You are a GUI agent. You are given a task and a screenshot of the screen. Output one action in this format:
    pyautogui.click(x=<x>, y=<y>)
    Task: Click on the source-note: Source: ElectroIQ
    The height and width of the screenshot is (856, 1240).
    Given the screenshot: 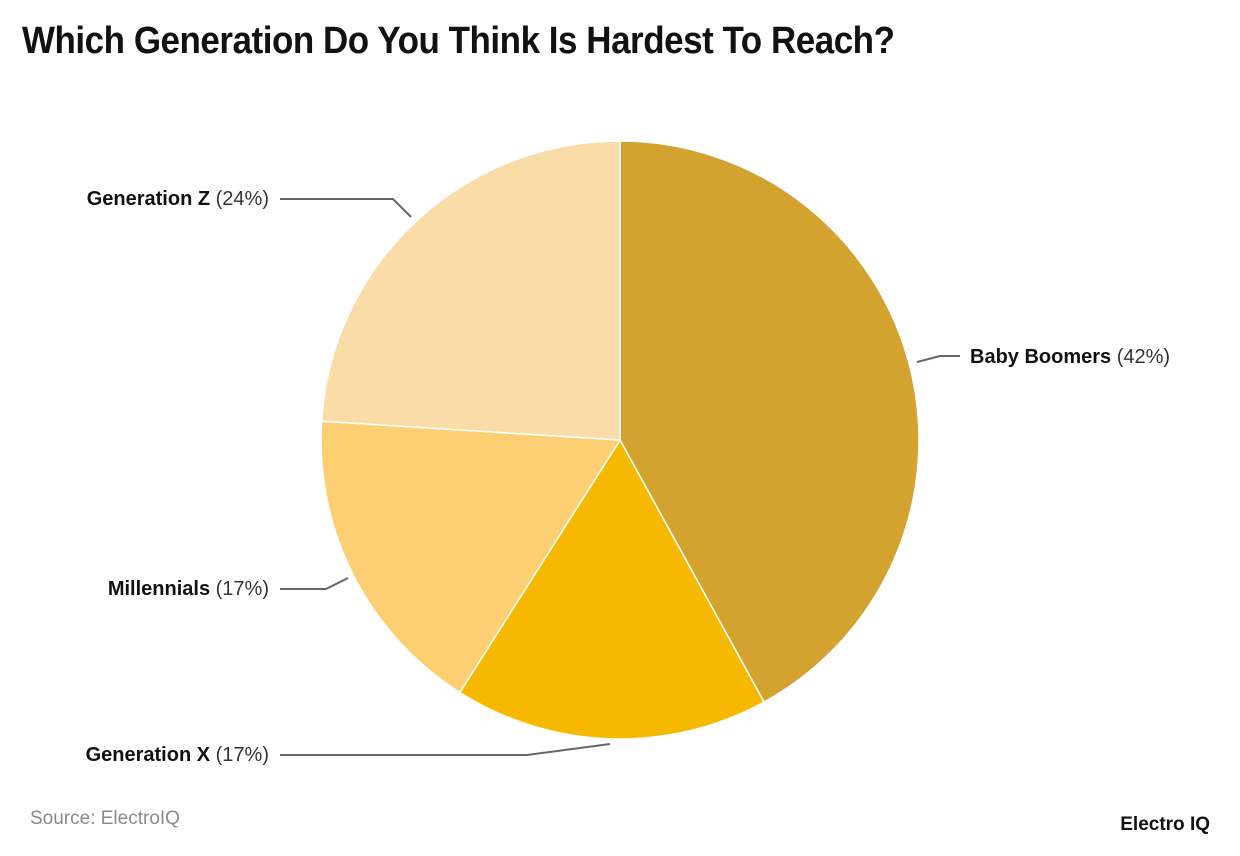 What is the action you would take?
    pyautogui.click(x=105, y=818)
    